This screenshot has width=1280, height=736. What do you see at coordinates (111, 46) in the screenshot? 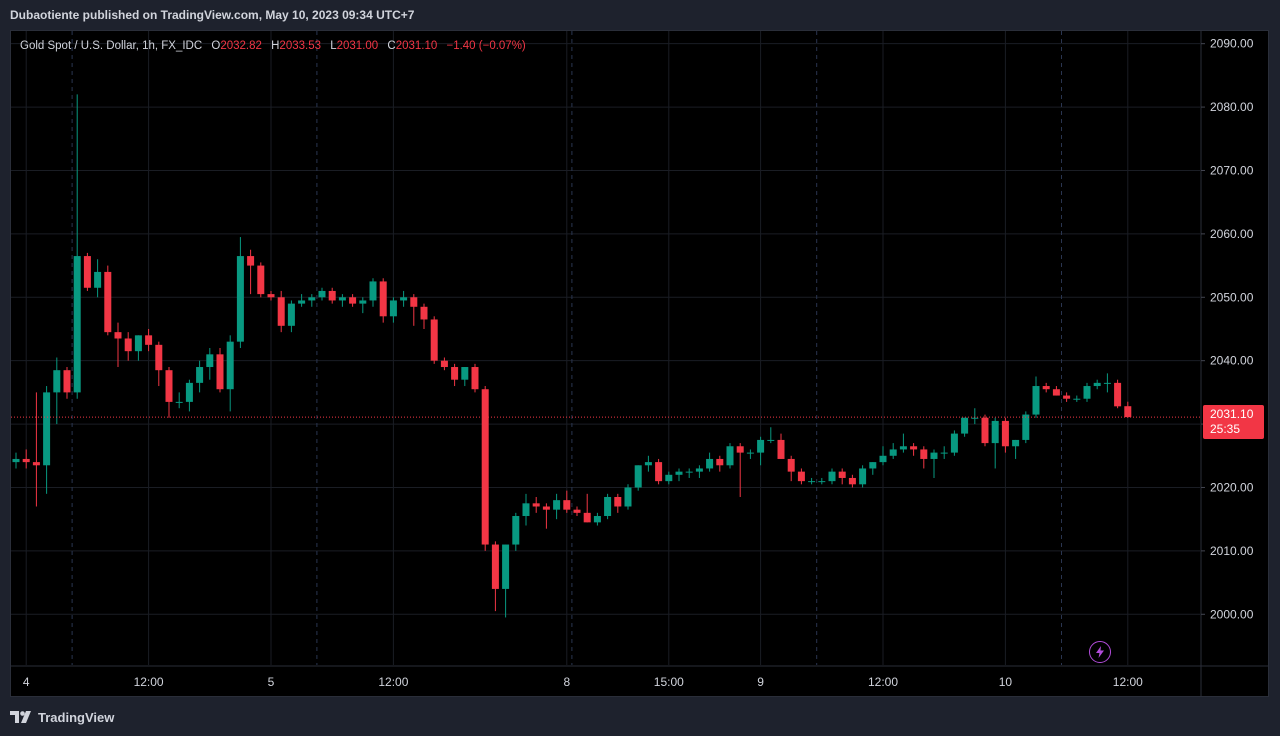
I see `symbol-label: Gold Spot / U.S. Dollar, 1h, FX_IDC` at bounding box center [111, 46].